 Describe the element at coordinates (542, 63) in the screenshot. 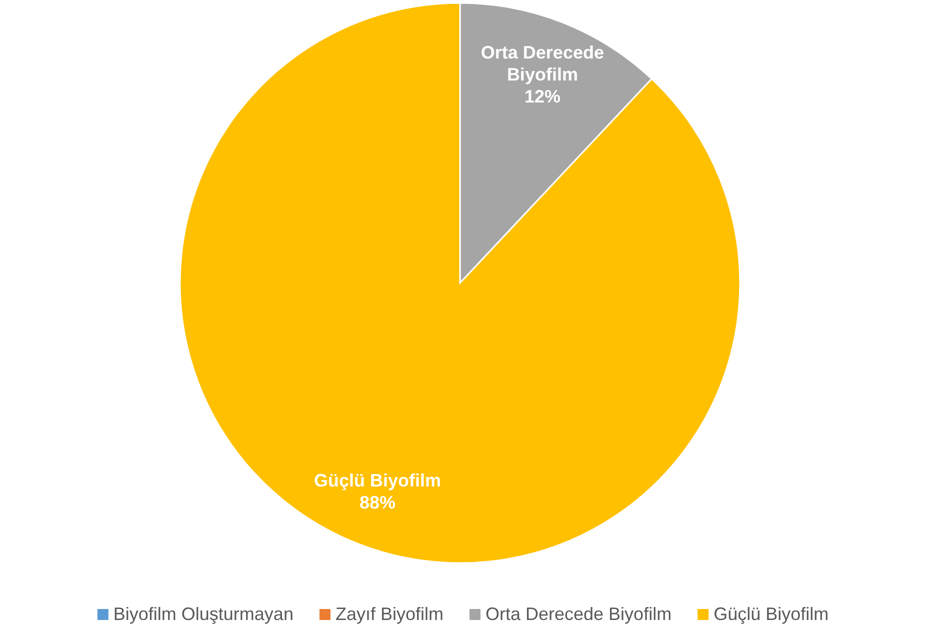

I see `slice-label: Orta Derecede Biyofilm` at that location.